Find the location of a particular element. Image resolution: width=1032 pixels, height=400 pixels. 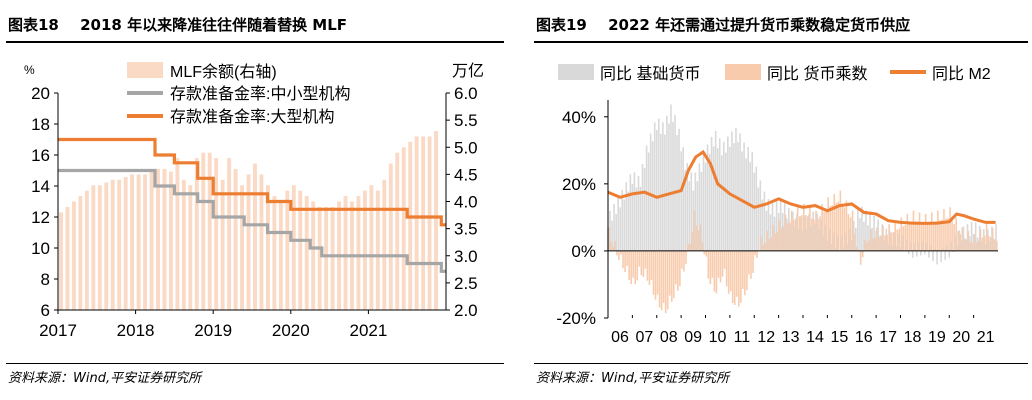

x-tick-label: 20 is located at coordinates (961, 337).